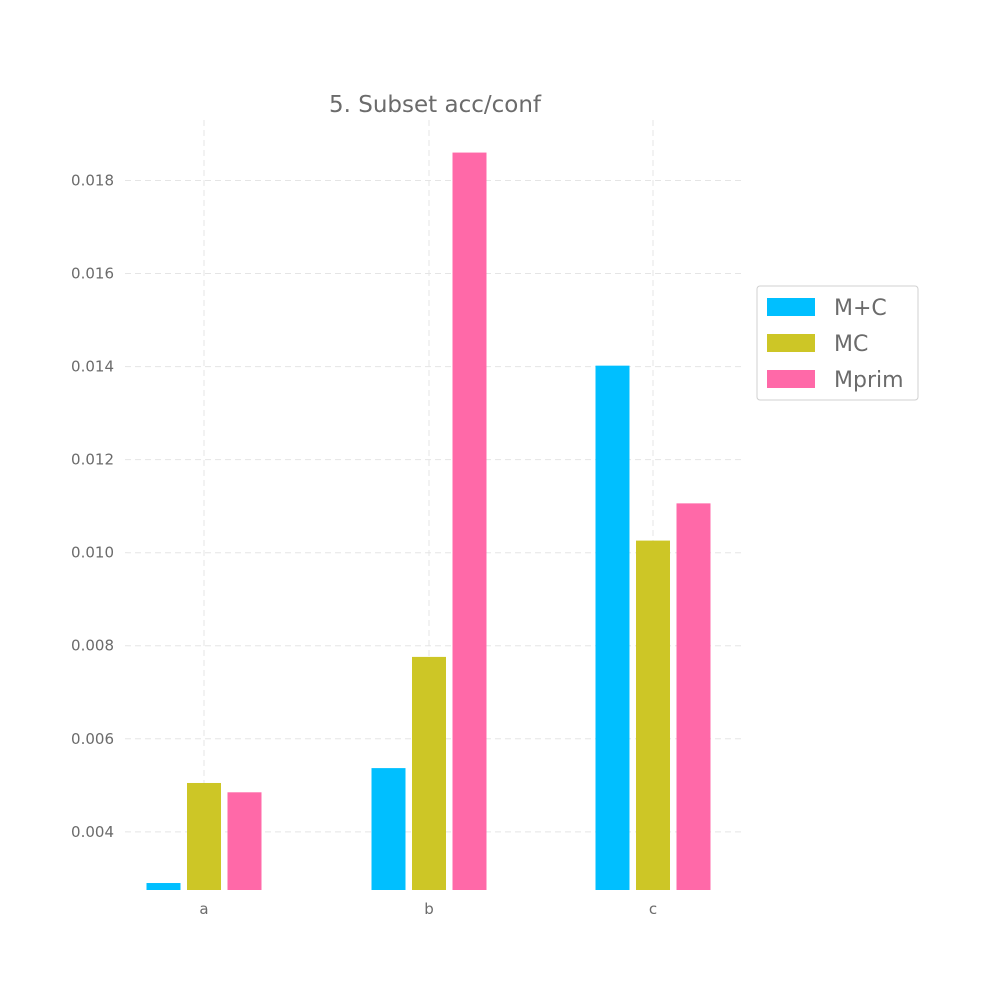 This screenshot has height=1004, width=1000. I want to click on bar-mprim-b, so click(469, 521).